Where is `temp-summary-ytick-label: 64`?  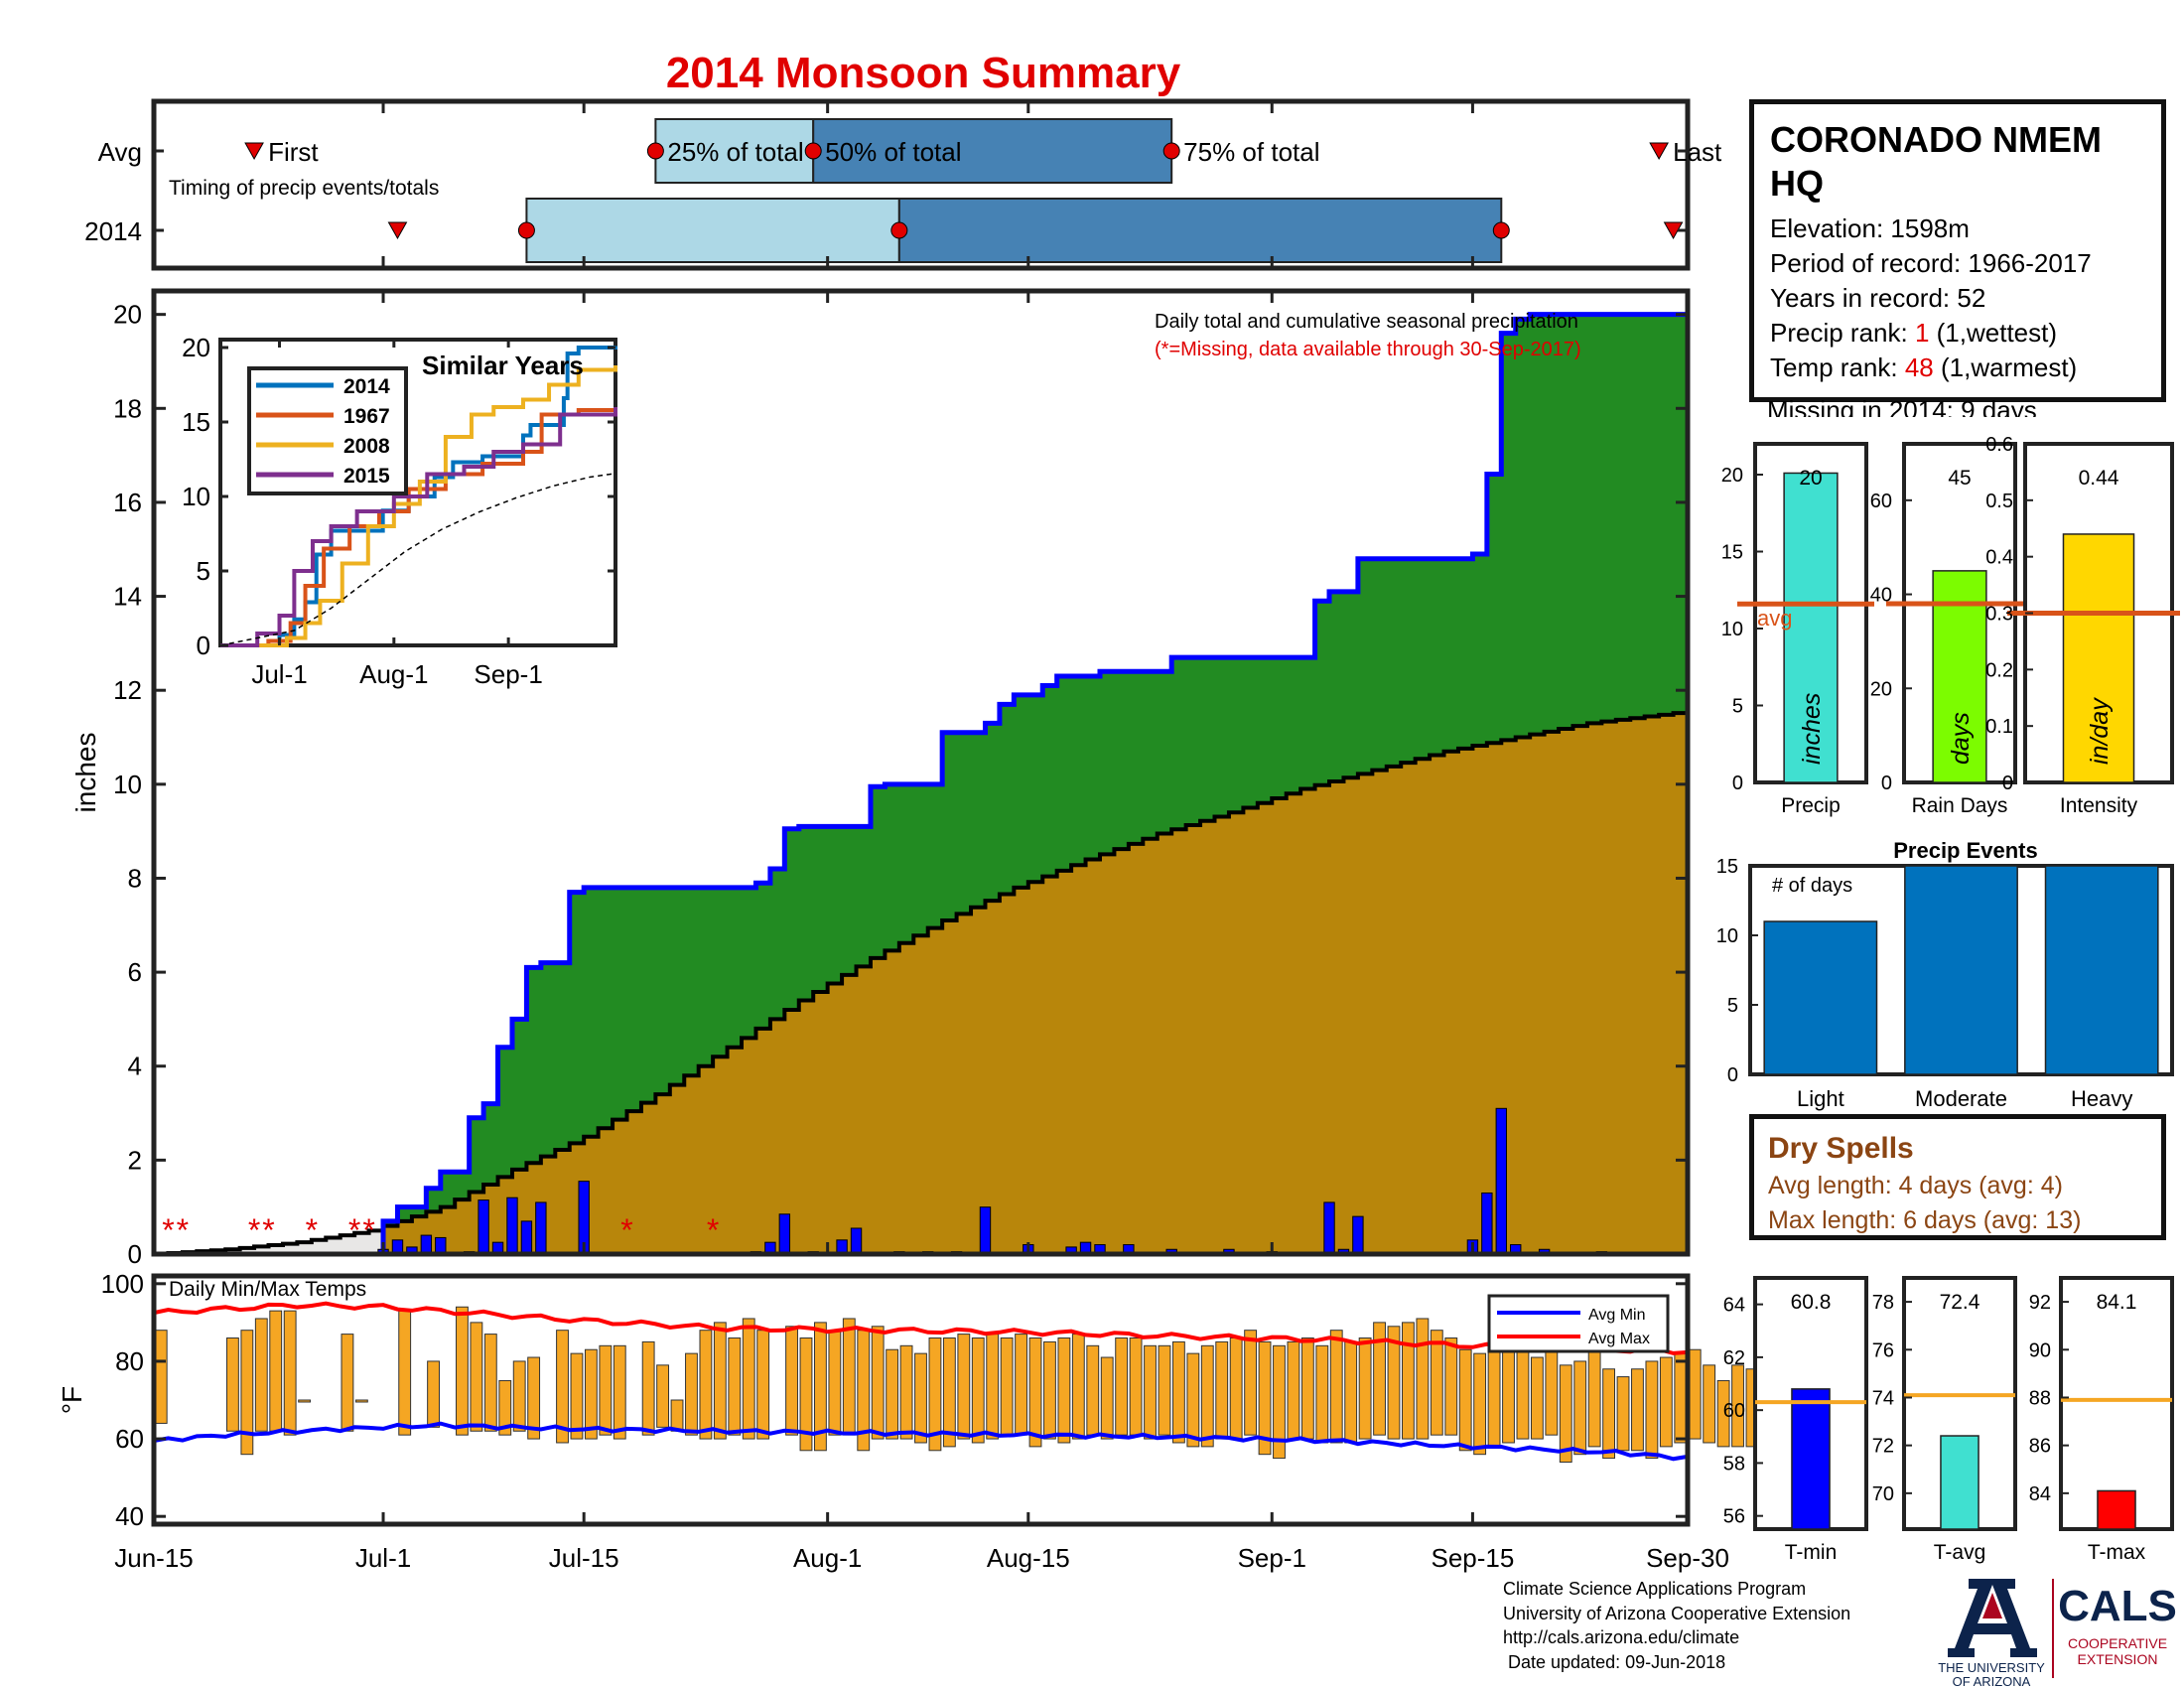 temp-summary-ytick-label: 64 is located at coordinates (1734, 1306).